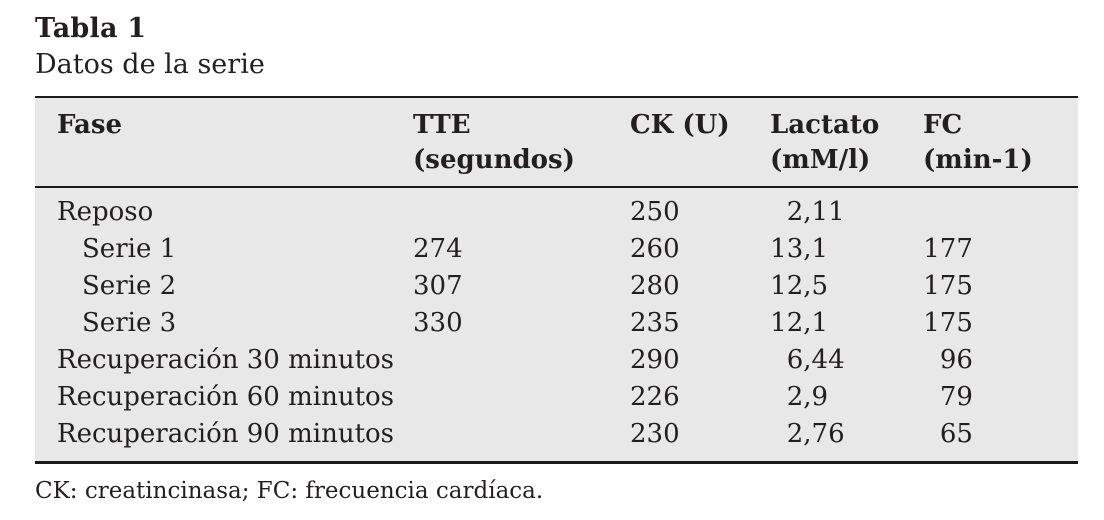  What do you see at coordinates (1000, 209) in the screenshot?
I see `cell-fc` at bounding box center [1000, 209].